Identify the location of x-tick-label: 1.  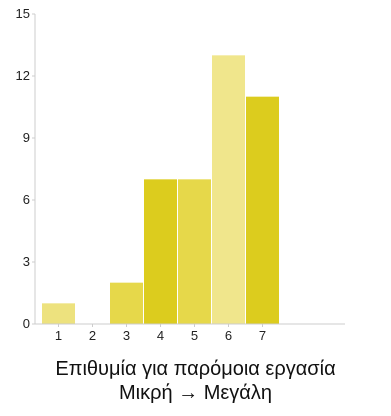
(58, 335).